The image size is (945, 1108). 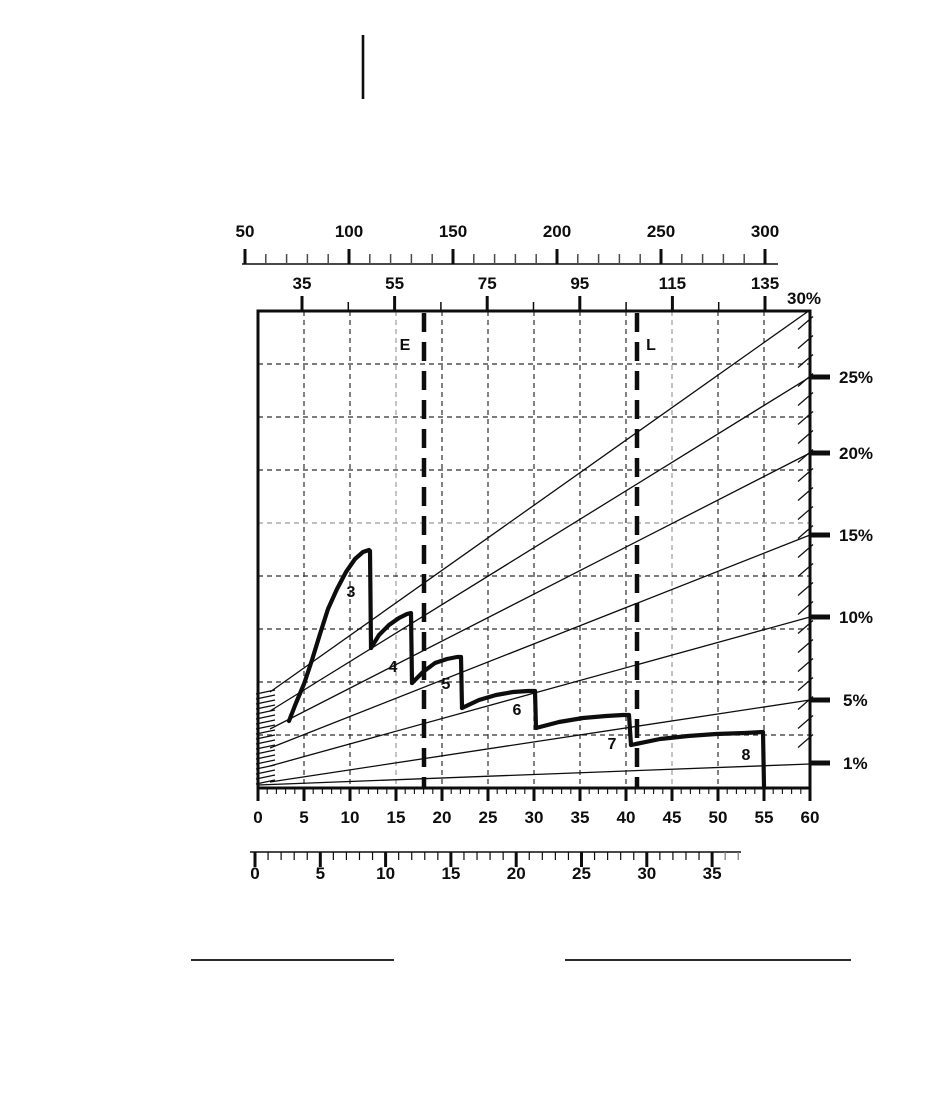 What do you see at coordinates (557, 231) in the screenshot?
I see `top-ruler-label: 200` at bounding box center [557, 231].